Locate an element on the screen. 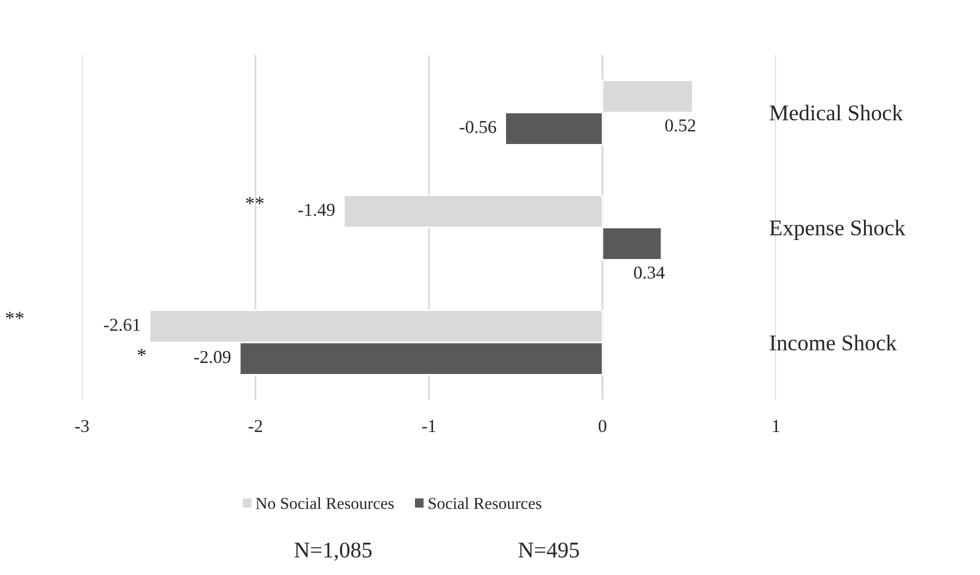 The height and width of the screenshot is (575, 980). data-label: -0.56 is located at coordinates (478, 127).